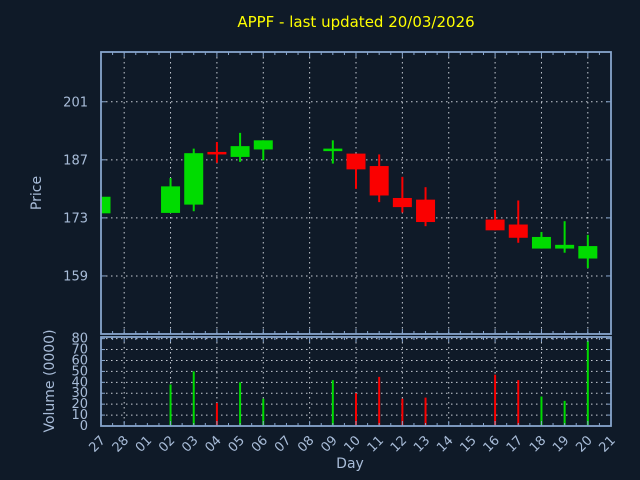  Describe the element at coordinates (561, 444) in the screenshot. I see `x-tick-label: 19` at that location.